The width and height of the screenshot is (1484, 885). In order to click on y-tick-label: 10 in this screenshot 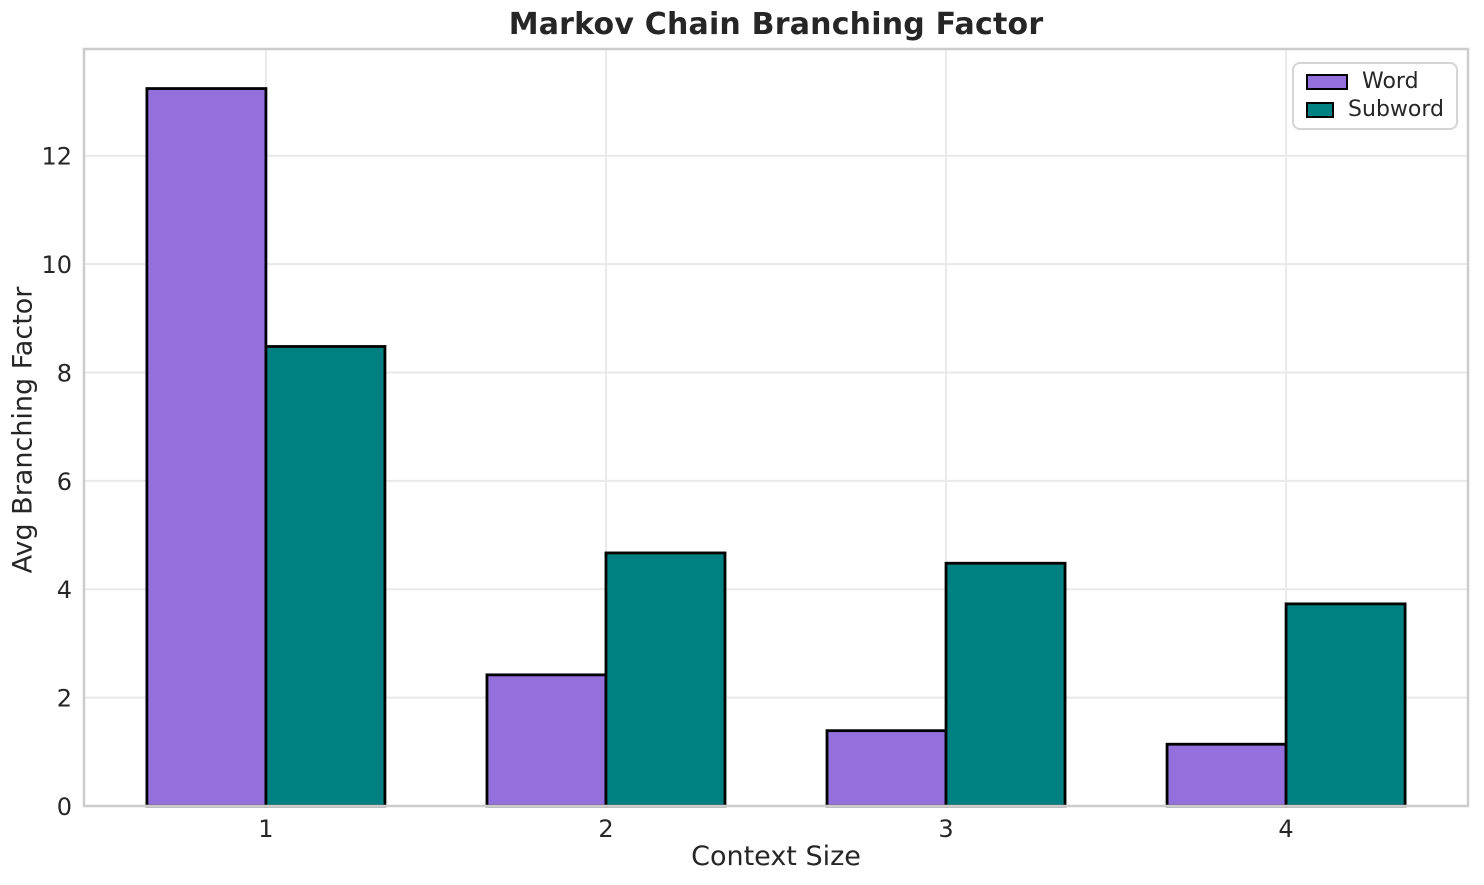, I will do `click(56, 265)`.